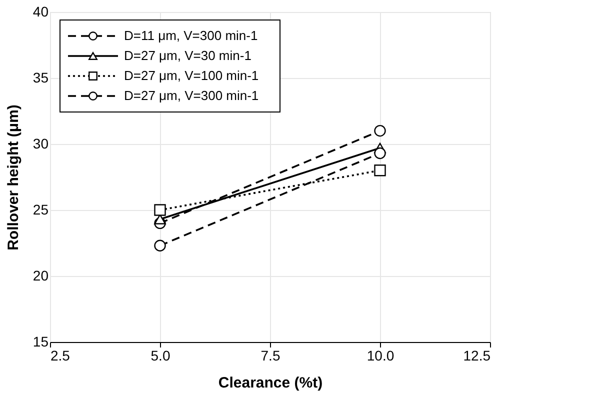 The height and width of the screenshot is (418, 592). What do you see at coordinates (40, 342) in the screenshot?
I see `y-tick-label: 15` at bounding box center [40, 342].